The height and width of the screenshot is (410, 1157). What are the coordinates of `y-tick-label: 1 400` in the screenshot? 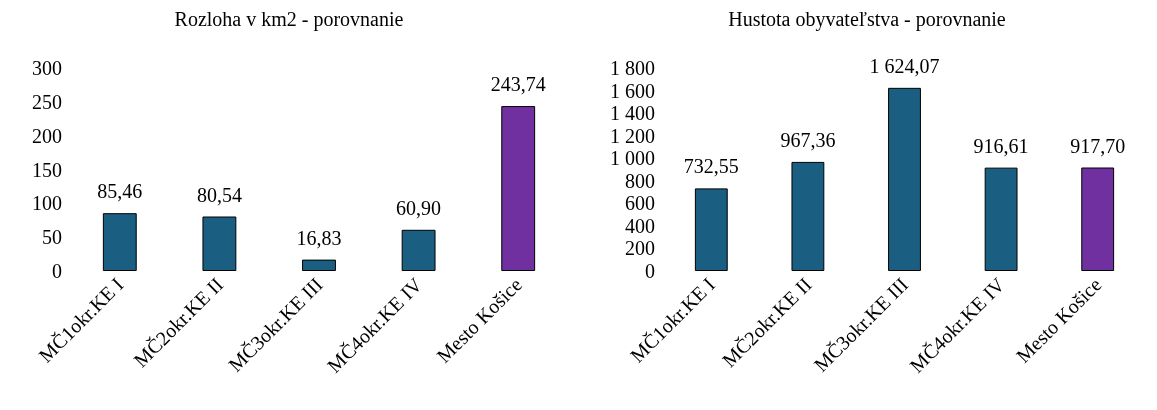 It's located at (632, 113).